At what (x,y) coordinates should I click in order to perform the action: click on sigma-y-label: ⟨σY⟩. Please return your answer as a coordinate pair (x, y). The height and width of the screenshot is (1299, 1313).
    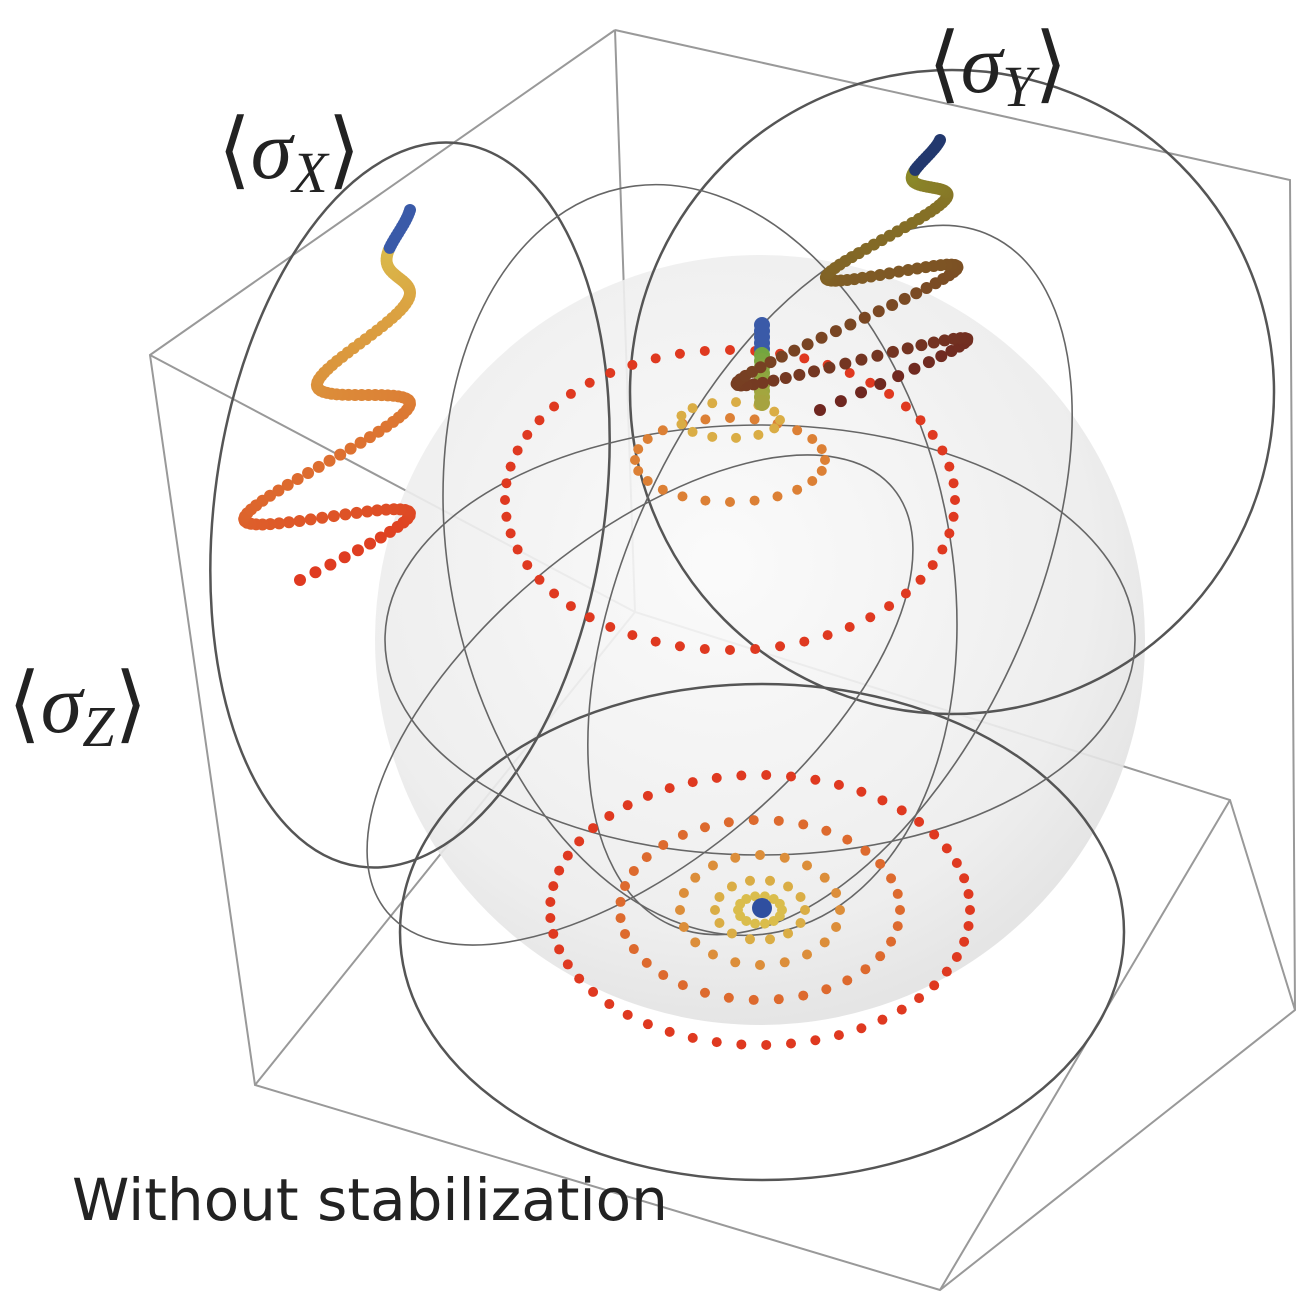
    Looking at the image, I should click on (997, 68).